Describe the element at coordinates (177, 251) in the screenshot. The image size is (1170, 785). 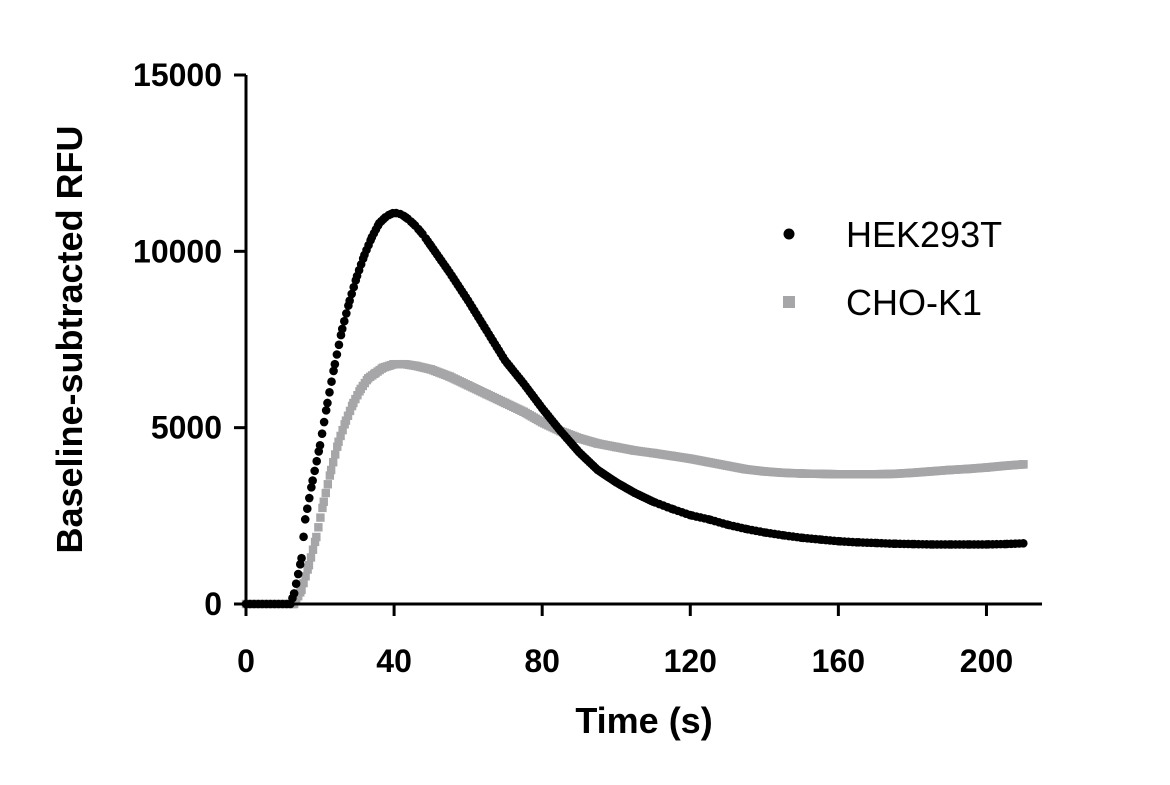
I see `y-tick-label: 10000` at that location.